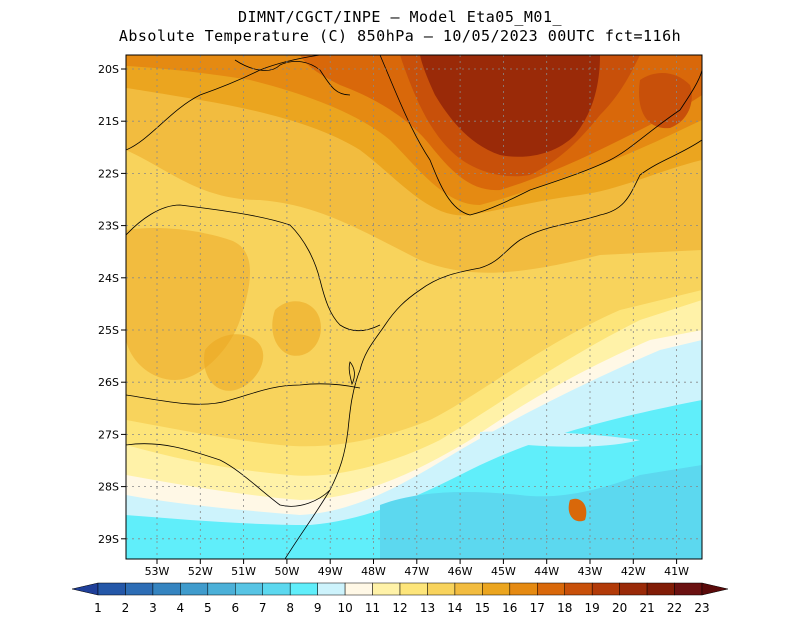 This screenshot has height=618, width=800. I want to click on colorbar-label: 19, so click(592, 608).